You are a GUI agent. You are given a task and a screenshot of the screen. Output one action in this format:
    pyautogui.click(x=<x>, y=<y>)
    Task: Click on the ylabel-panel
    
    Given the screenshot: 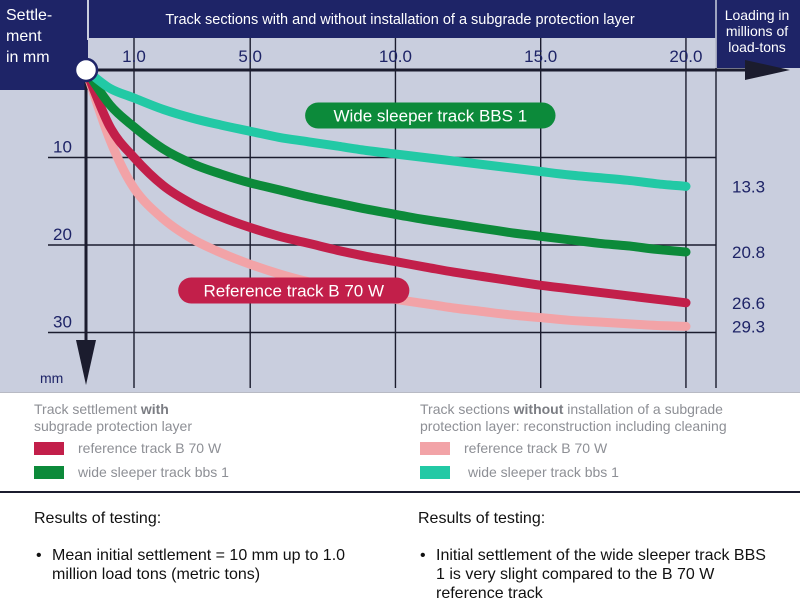 What is the action you would take?
    pyautogui.click(x=44, y=45)
    